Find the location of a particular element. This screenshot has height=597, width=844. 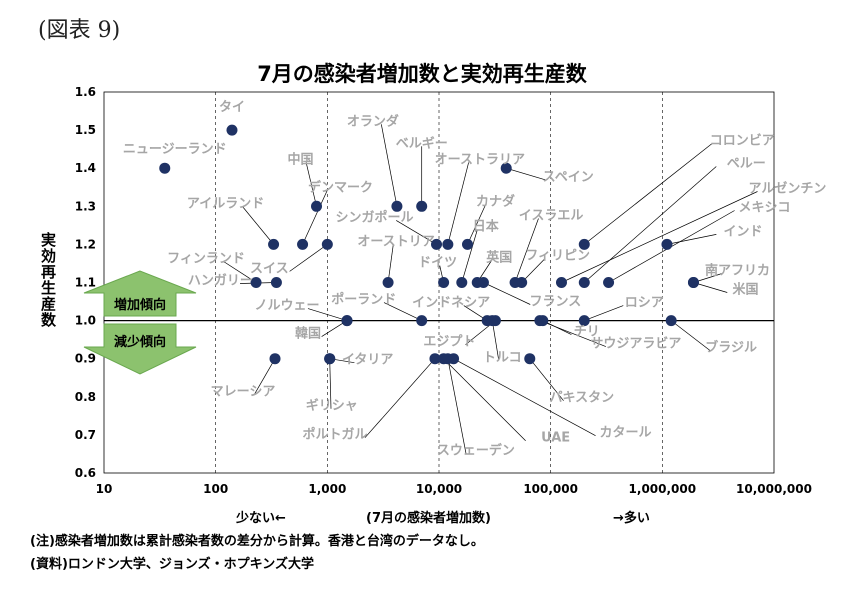

data-label: ペルー is located at coordinates (746, 164).